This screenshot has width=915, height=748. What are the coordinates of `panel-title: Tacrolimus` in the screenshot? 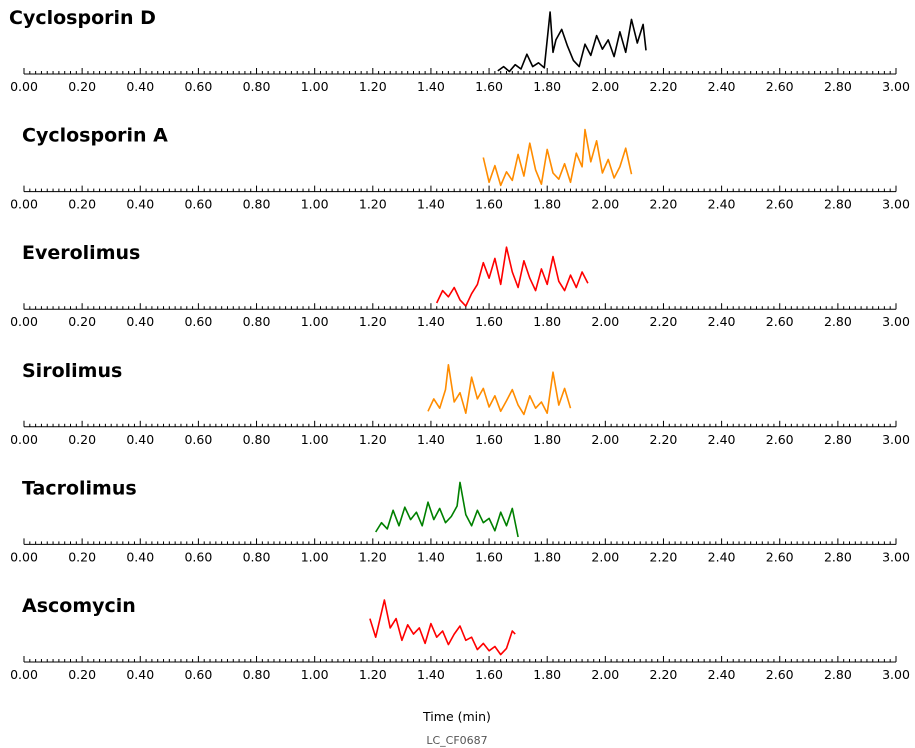 It's located at (79, 488).